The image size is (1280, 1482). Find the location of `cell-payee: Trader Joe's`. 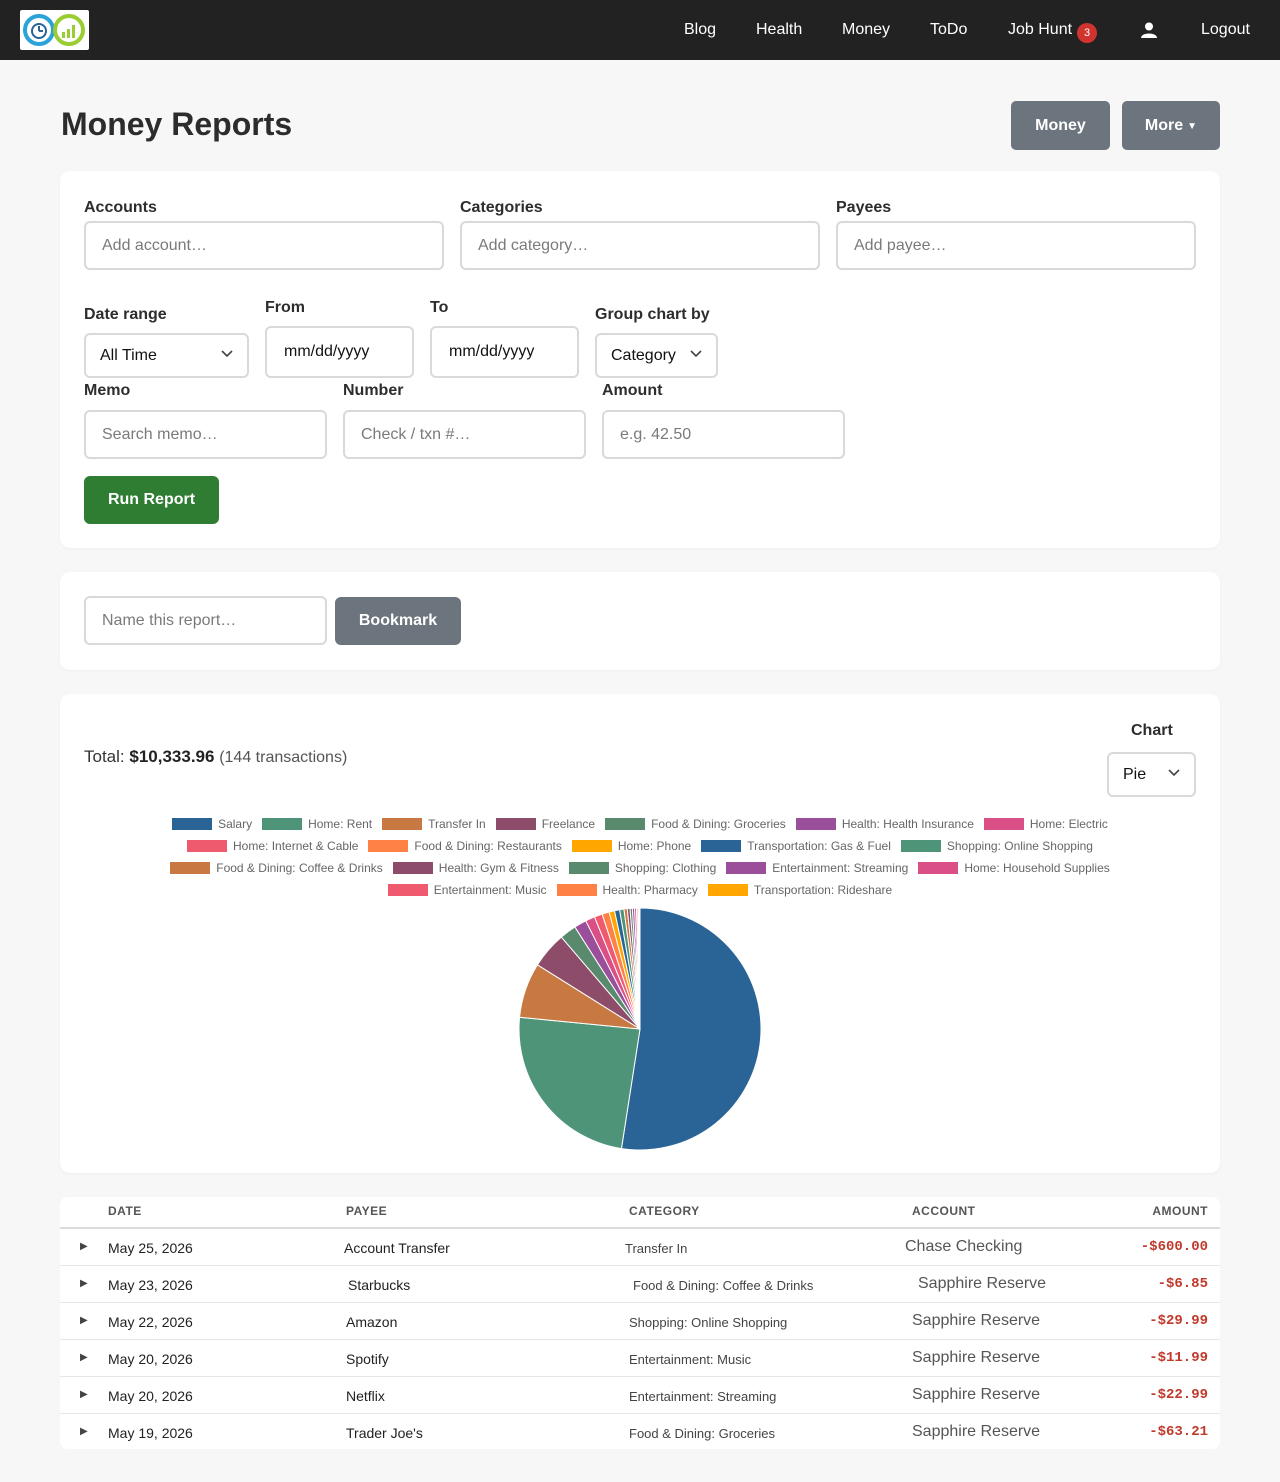

cell-payee: Trader Joe's is located at coordinates (384, 1433).